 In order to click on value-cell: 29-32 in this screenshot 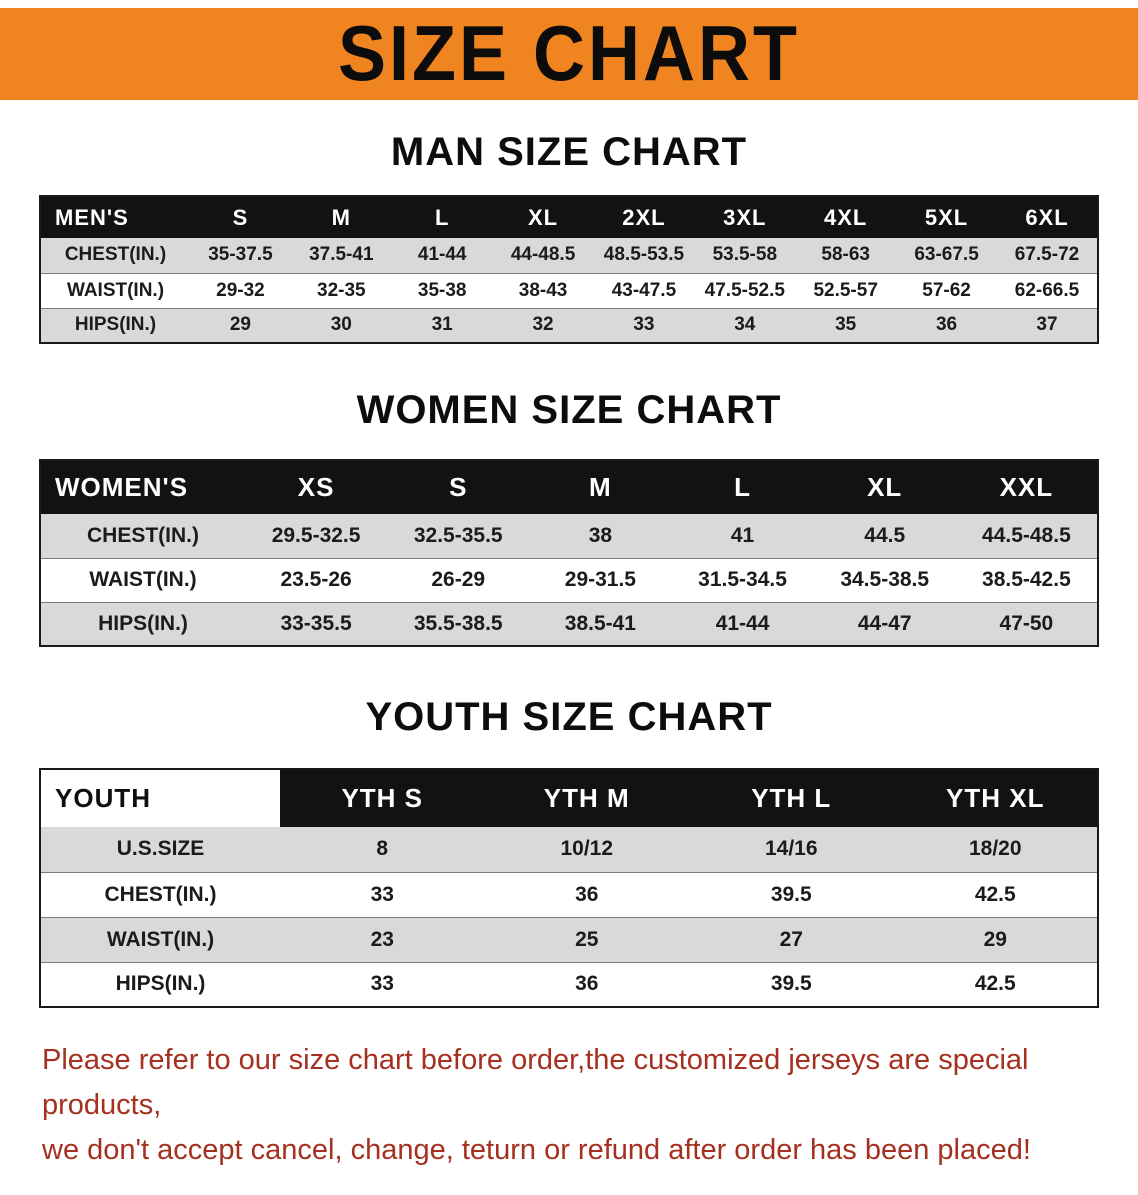, I will do `click(240, 291)`.